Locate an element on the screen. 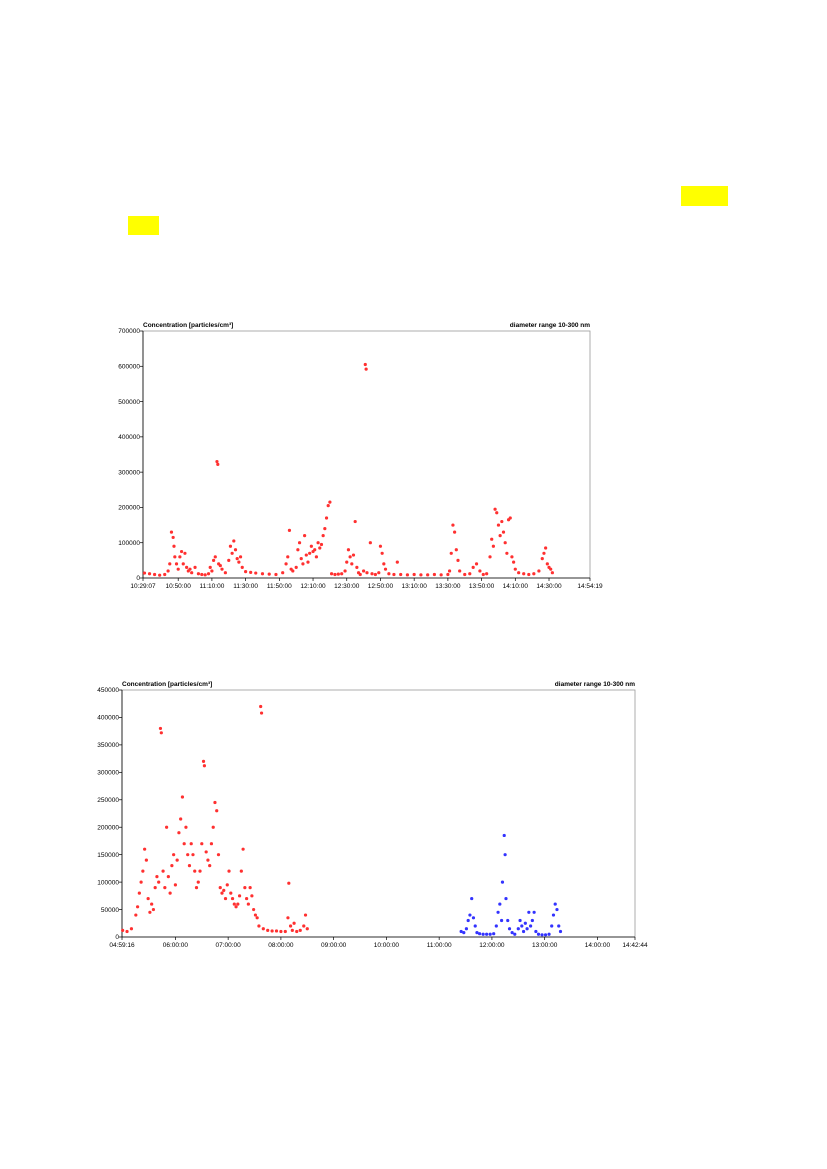 Image resolution: width=827 pixels, height=1169 pixels. x-tick-label: 14:30:00 is located at coordinates (549, 586).